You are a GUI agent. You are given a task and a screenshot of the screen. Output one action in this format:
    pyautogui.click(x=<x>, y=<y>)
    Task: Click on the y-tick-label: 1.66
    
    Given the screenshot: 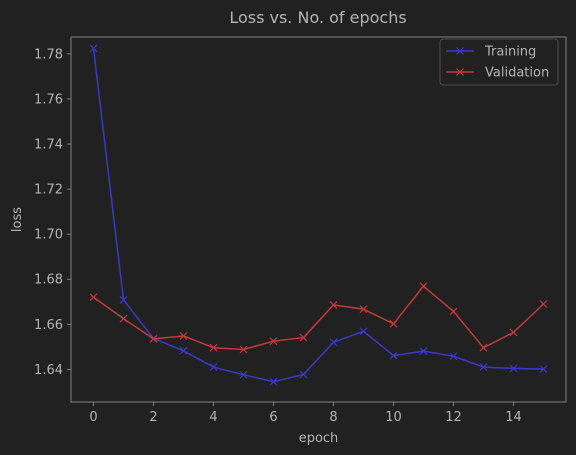 What is the action you would take?
    pyautogui.click(x=48, y=325)
    